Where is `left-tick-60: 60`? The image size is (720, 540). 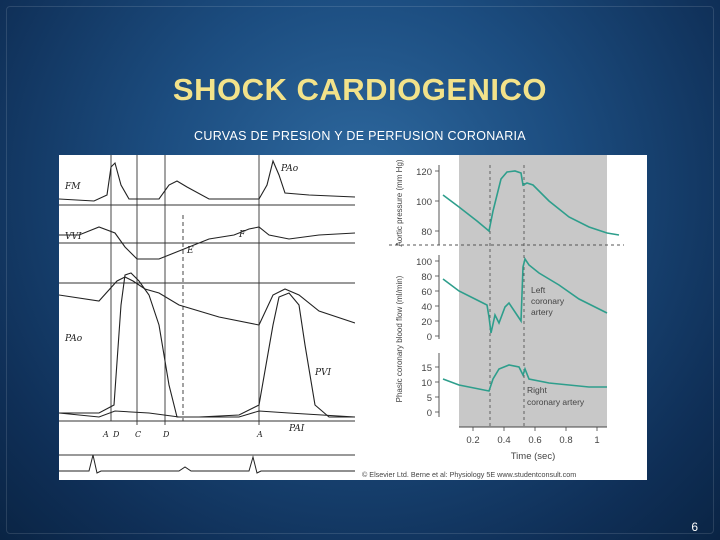
left-tick-60: 60 is located at coordinates (426, 292).